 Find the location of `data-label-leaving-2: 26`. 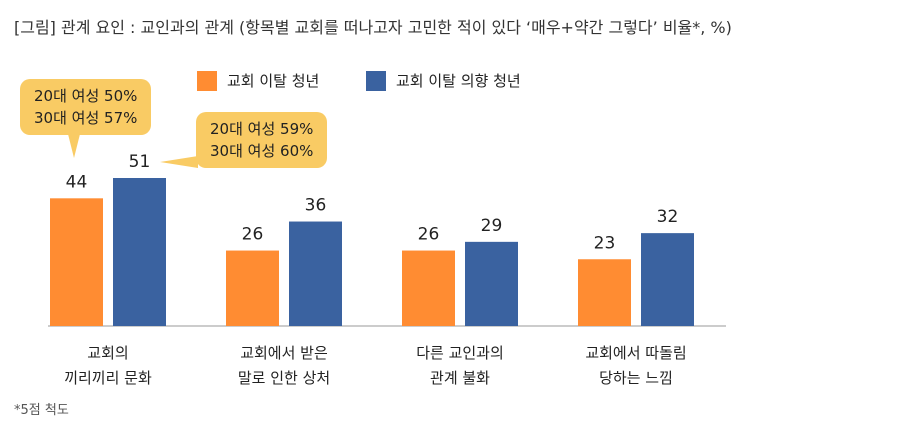

data-label-leaving-2: 26 is located at coordinates (429, 235).